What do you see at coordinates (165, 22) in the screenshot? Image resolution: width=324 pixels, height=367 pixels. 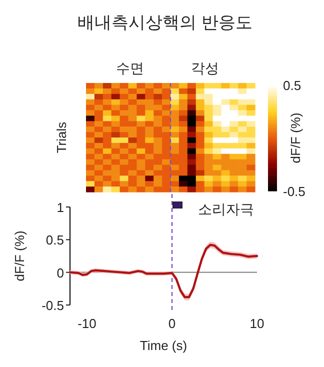 I see `chart-title: 배내측시상핵의 반응도` at bounding box center [165, 22].